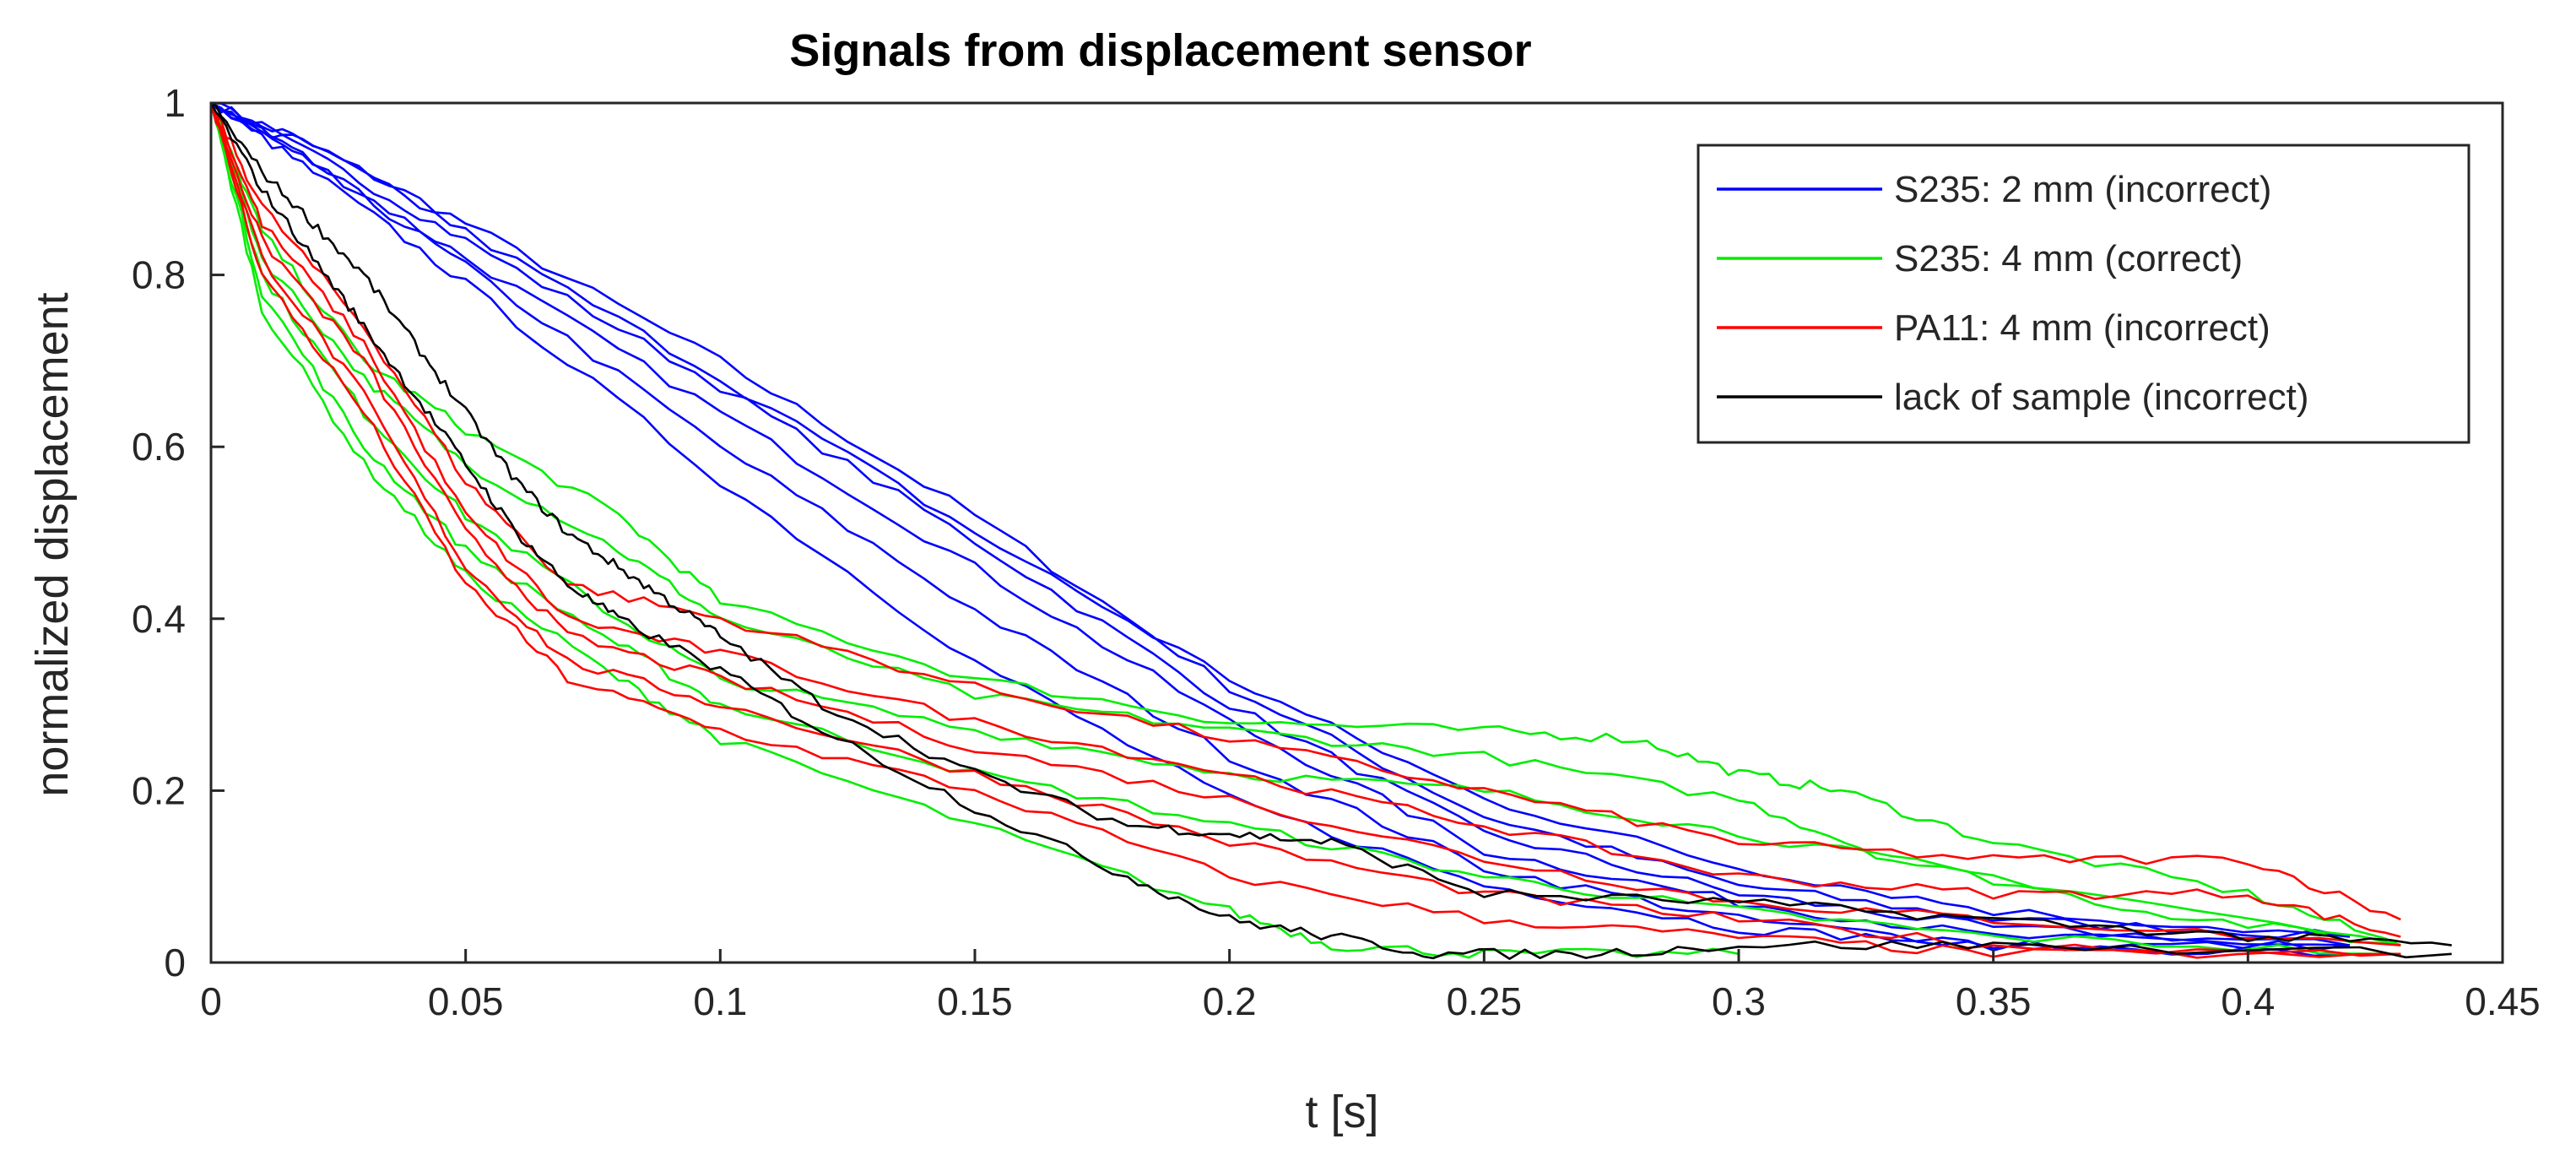 Image resolution: width=2576 pixels, height=1166 pixels. I want to click on x-tick-label: 0.35, so click(1994, 1001).